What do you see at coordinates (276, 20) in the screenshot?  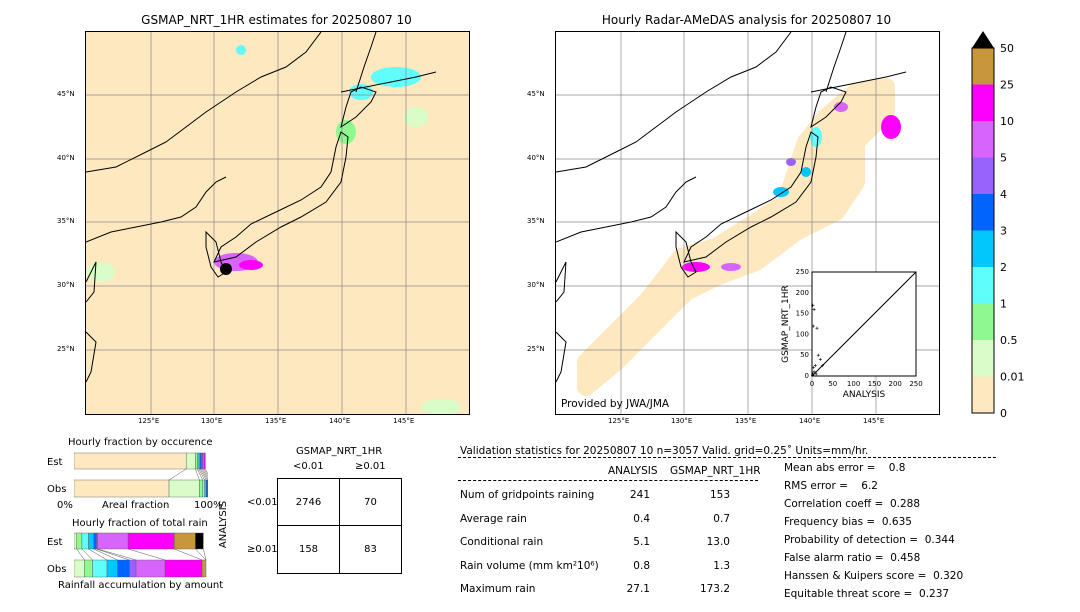 I see `left-map-title: GSMAP_NRT_1HR estimates for 20250807 10` at bounding box center [276, 20].